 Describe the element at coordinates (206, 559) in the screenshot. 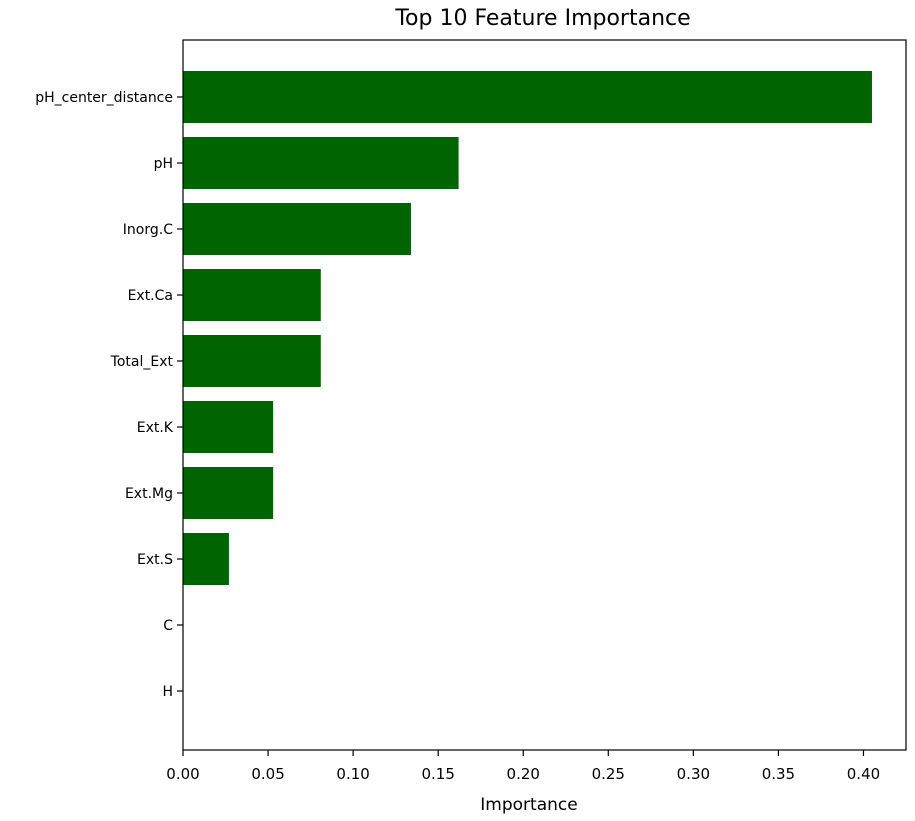

I see `bar-ext-s` at that location.